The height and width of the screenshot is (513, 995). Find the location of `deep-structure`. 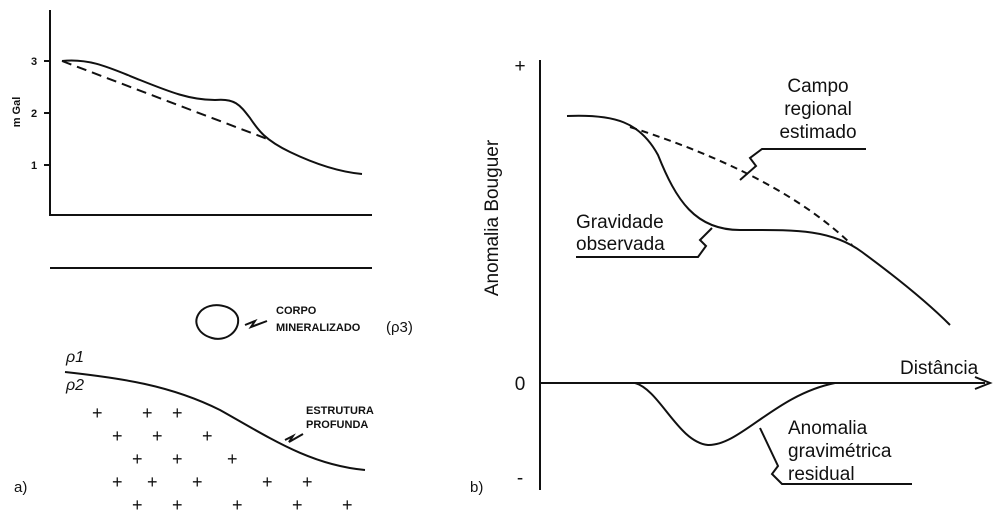

deep-structure is located at coordinates (215, 421).